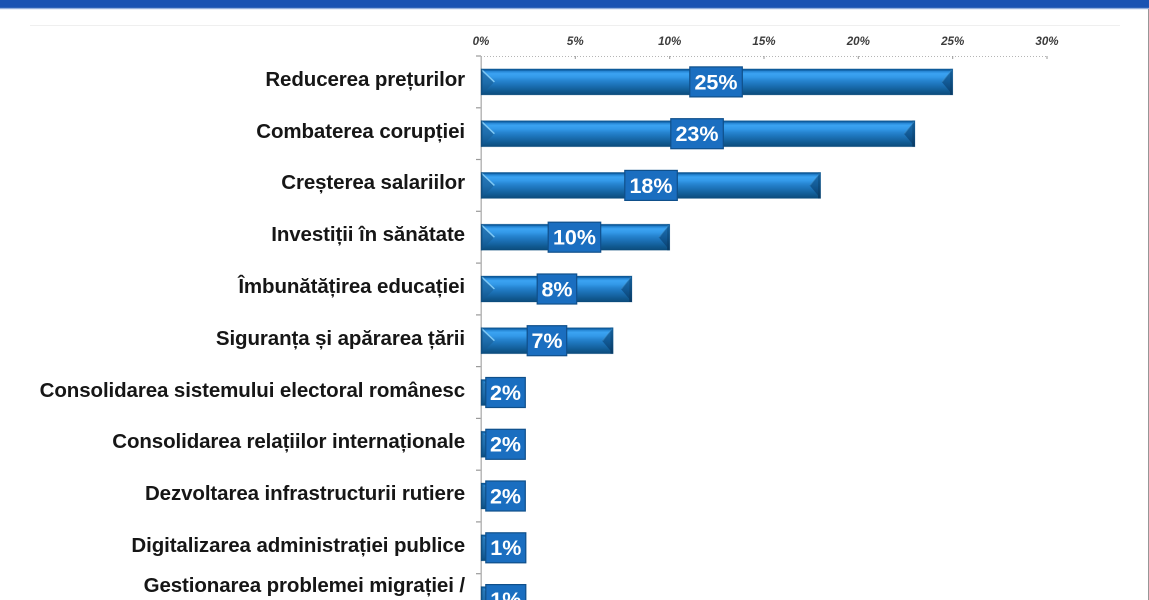 Image resolution: width=1149 pixels, height=600 pixels. I want to click on svg-text: 0%, so click(481, 41).